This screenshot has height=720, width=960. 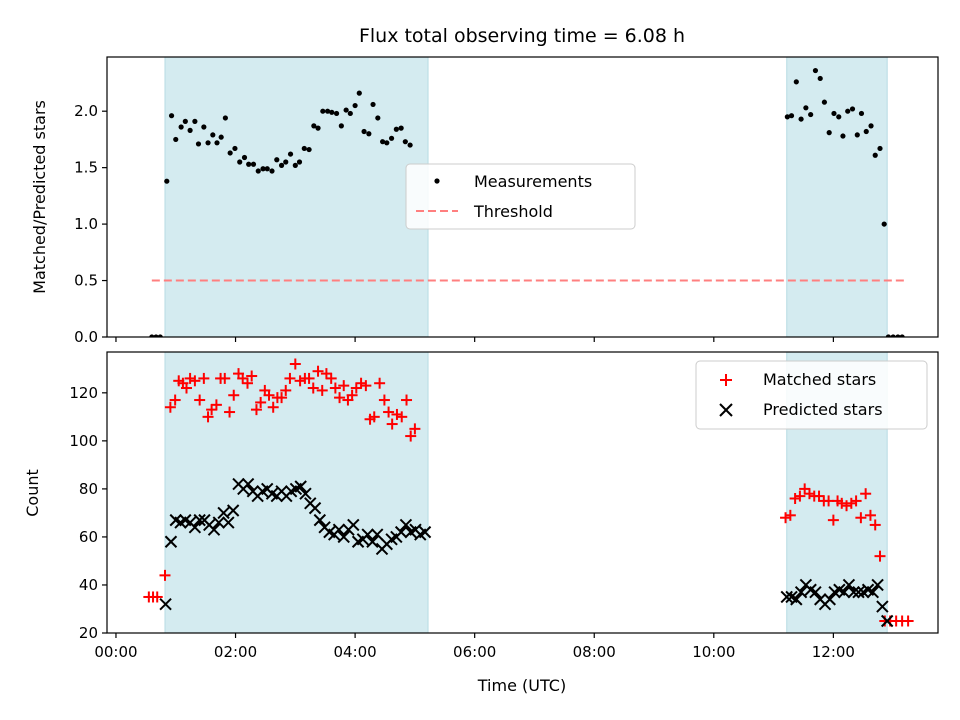 I want to click on legend-measurements-label: Measurements, so click(x=533, y=181).